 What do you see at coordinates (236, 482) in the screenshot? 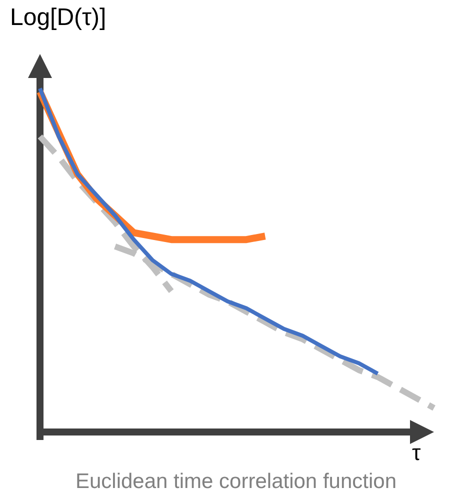
I see `text: Euclidean time correlation function` at bounding box center [236, 482].